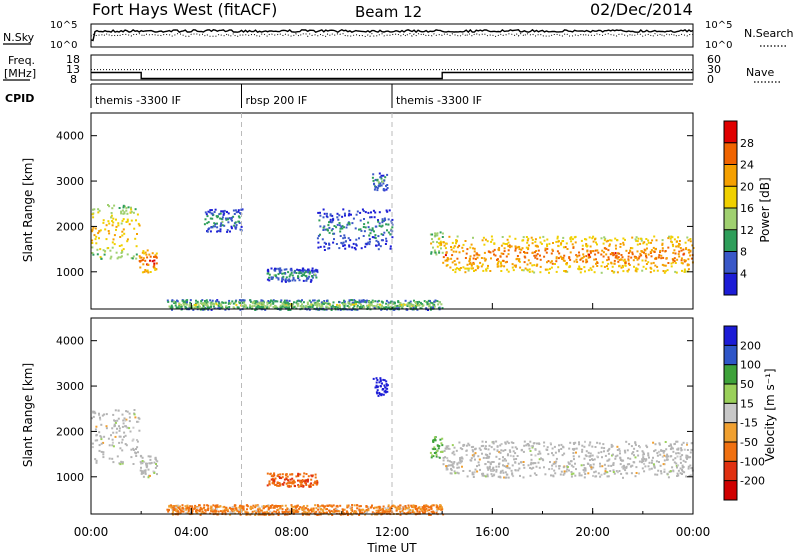 This screenshot has width=800, height=554. I want to click on y-tick-label: 4000, so click(70, 136).